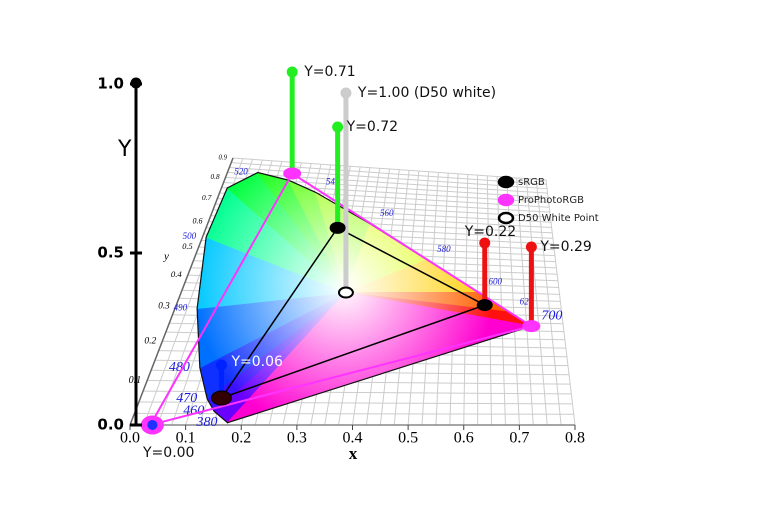  What do you see at coordinates (110, 84) in the screenshot?
I see `y-tick-label: 1.0` at bounding box center [110, 84].